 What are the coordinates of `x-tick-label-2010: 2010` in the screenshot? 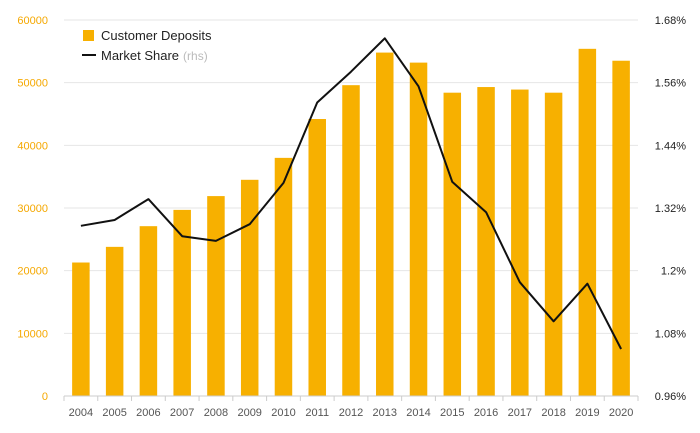 It's located at (283, 413).